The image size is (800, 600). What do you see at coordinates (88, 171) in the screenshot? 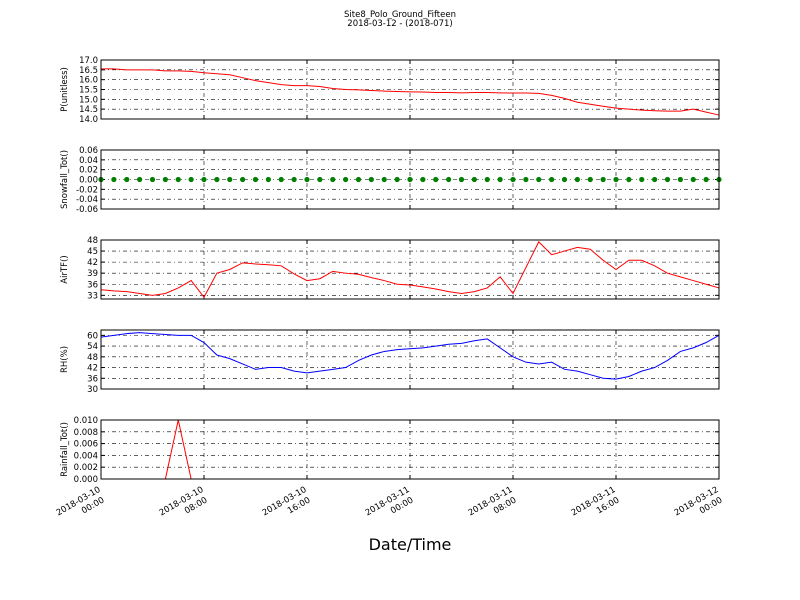
I see `y-tick-label: 0.02` at bounding box center [88, 171].